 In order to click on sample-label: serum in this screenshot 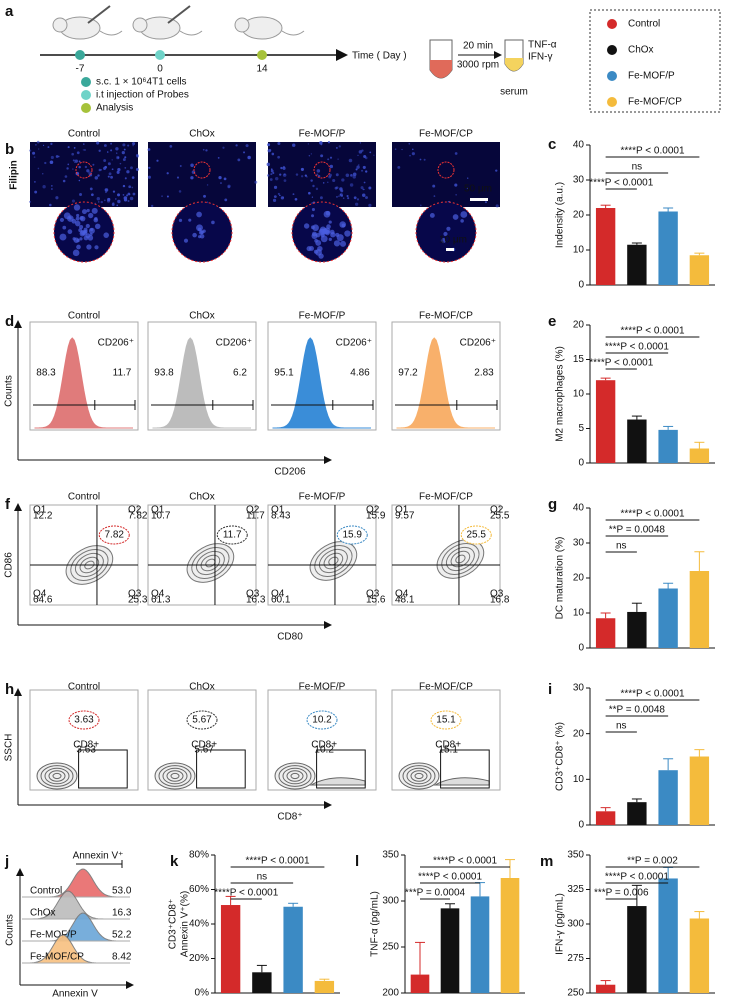, I will do `click(514, 92)`.